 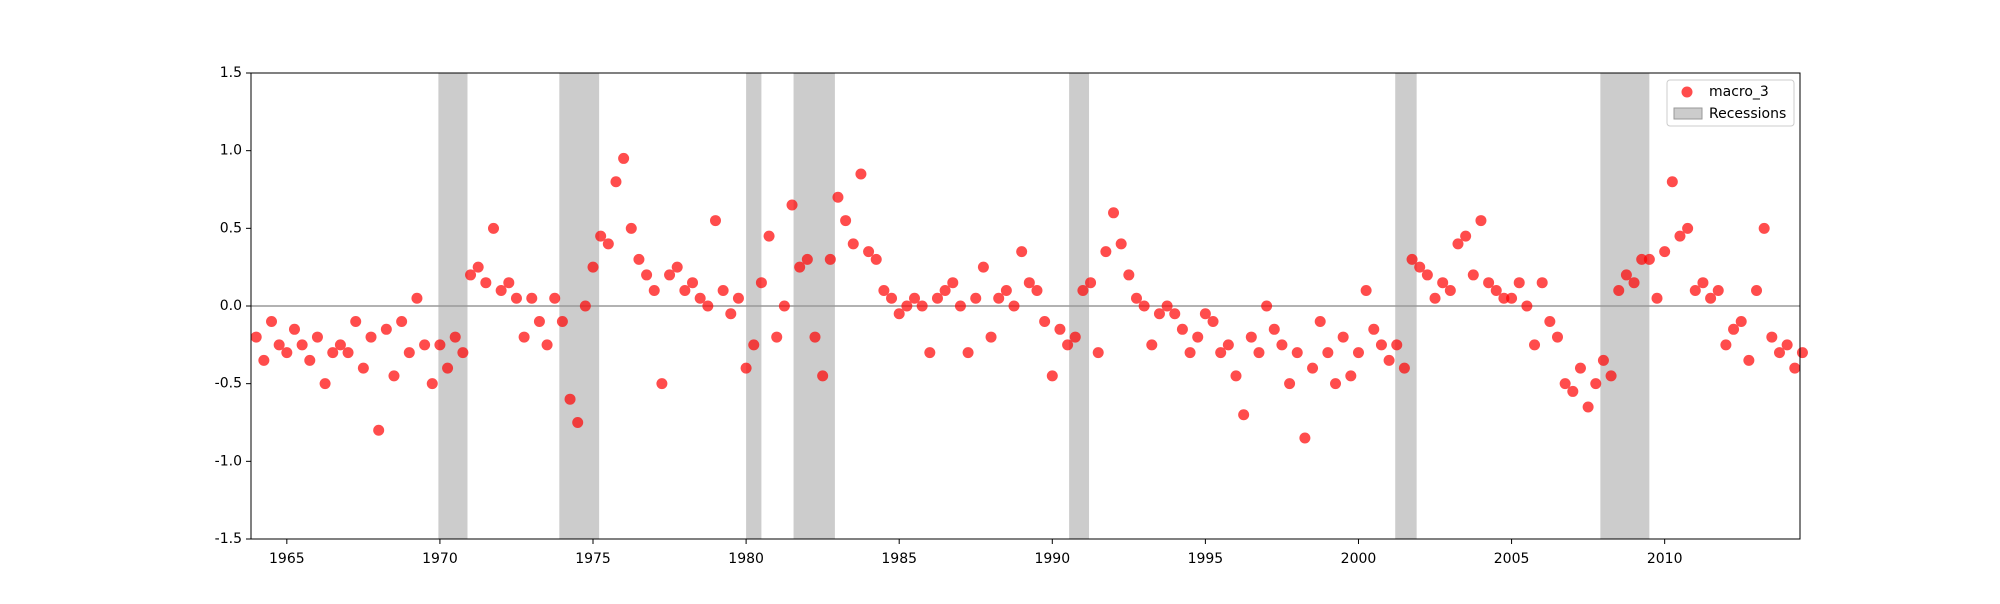 I want to click on y-tick-label: 0.0, so click(x=231, y=306).